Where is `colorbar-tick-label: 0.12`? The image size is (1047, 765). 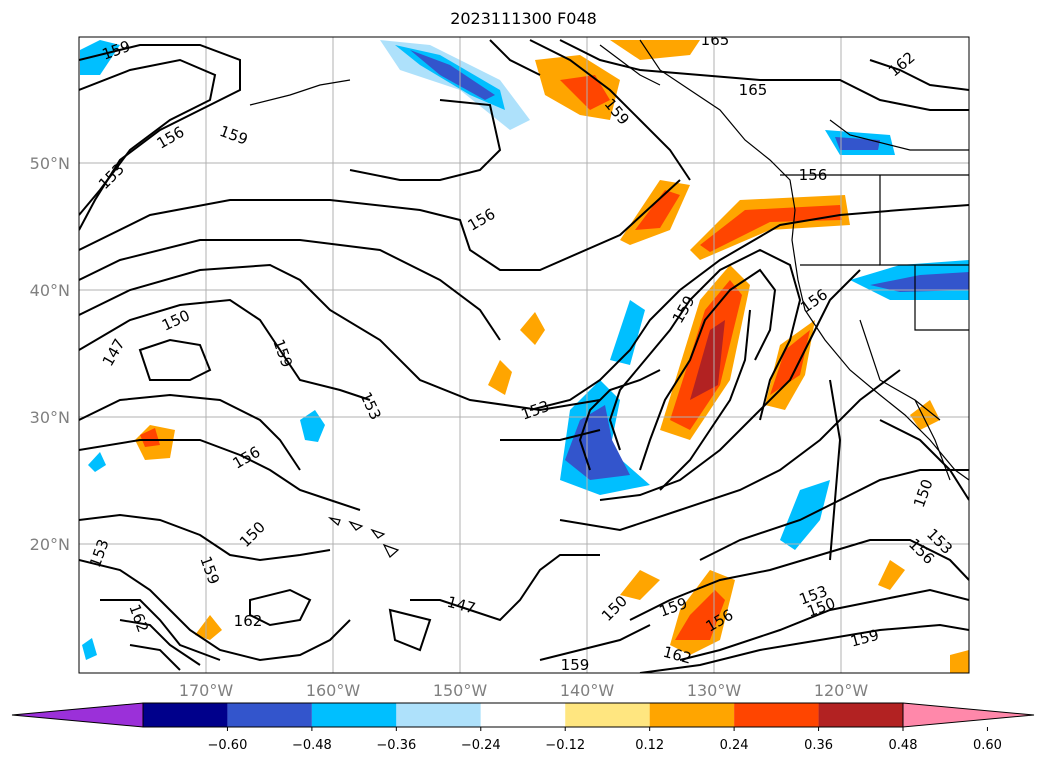 colorbar-tick-label: 0.12 is located at coordinates (649, 745).